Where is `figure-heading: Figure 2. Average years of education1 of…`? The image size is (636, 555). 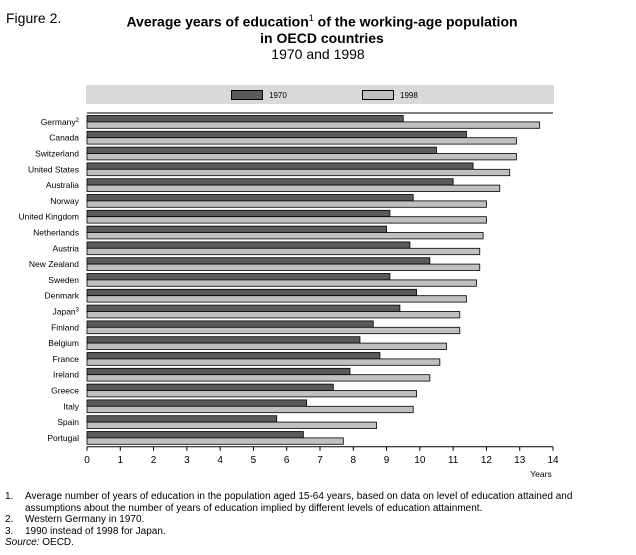
figure-heading: Figure 2. Average years of education1 of… is located at coordinates (319, 27).